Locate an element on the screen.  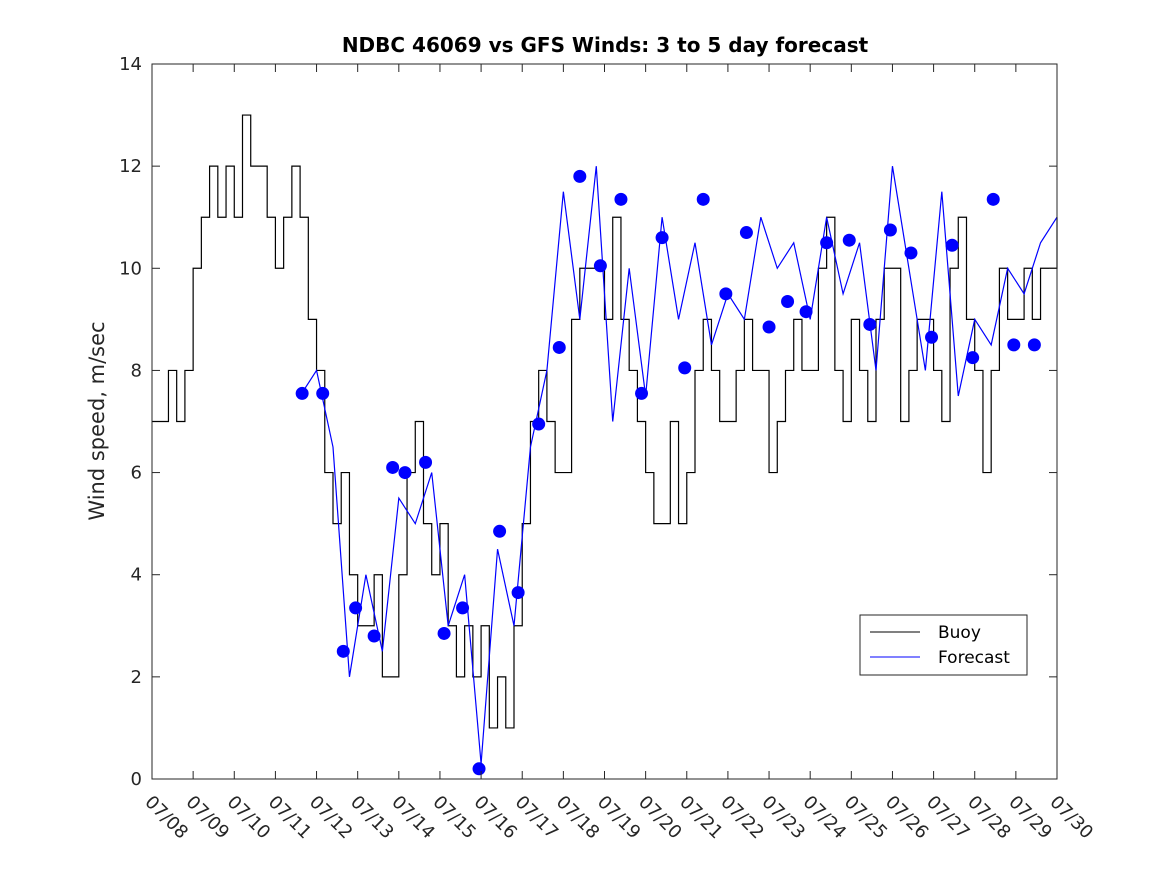
y-tick-label: 4 is located at coordinates (136, 575).